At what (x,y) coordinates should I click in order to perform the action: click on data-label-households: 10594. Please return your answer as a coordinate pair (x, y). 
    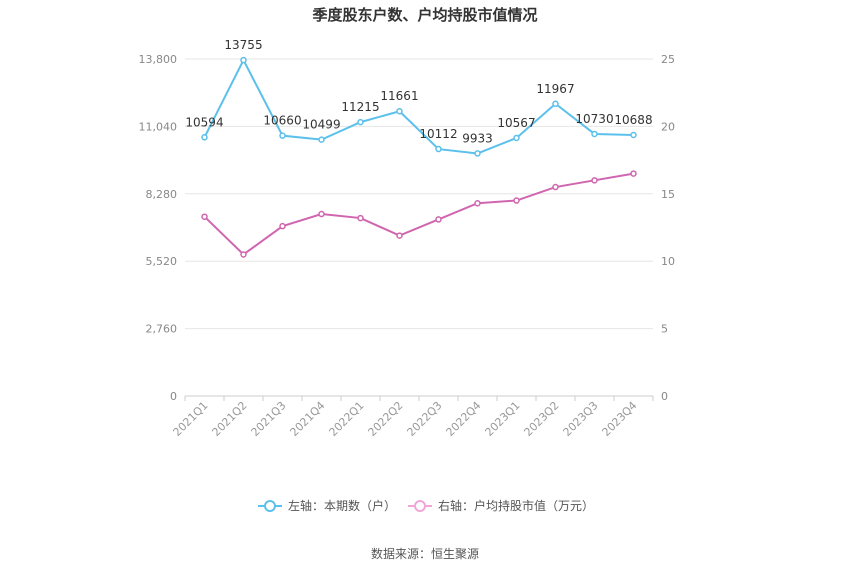
    Looking at the image, I should click on (204, 122).